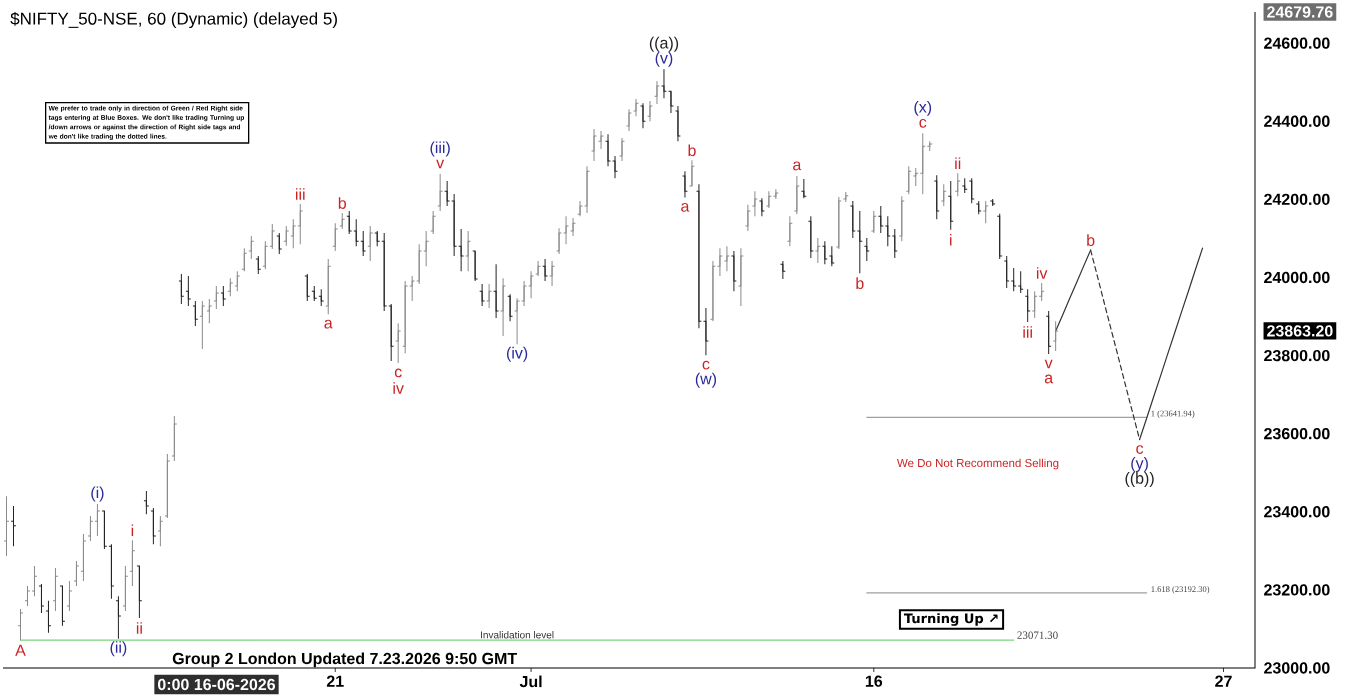  I want to click on annotation: (iv), so click(517, 354).